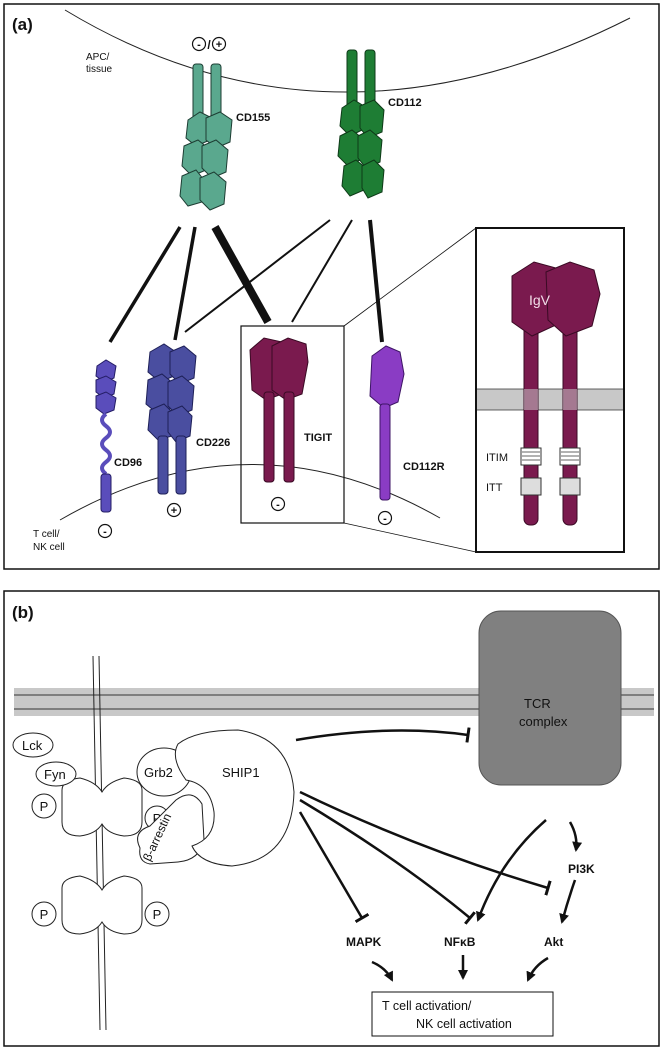  I want to click on tcr-label-1: TCR, so click(537, 703).